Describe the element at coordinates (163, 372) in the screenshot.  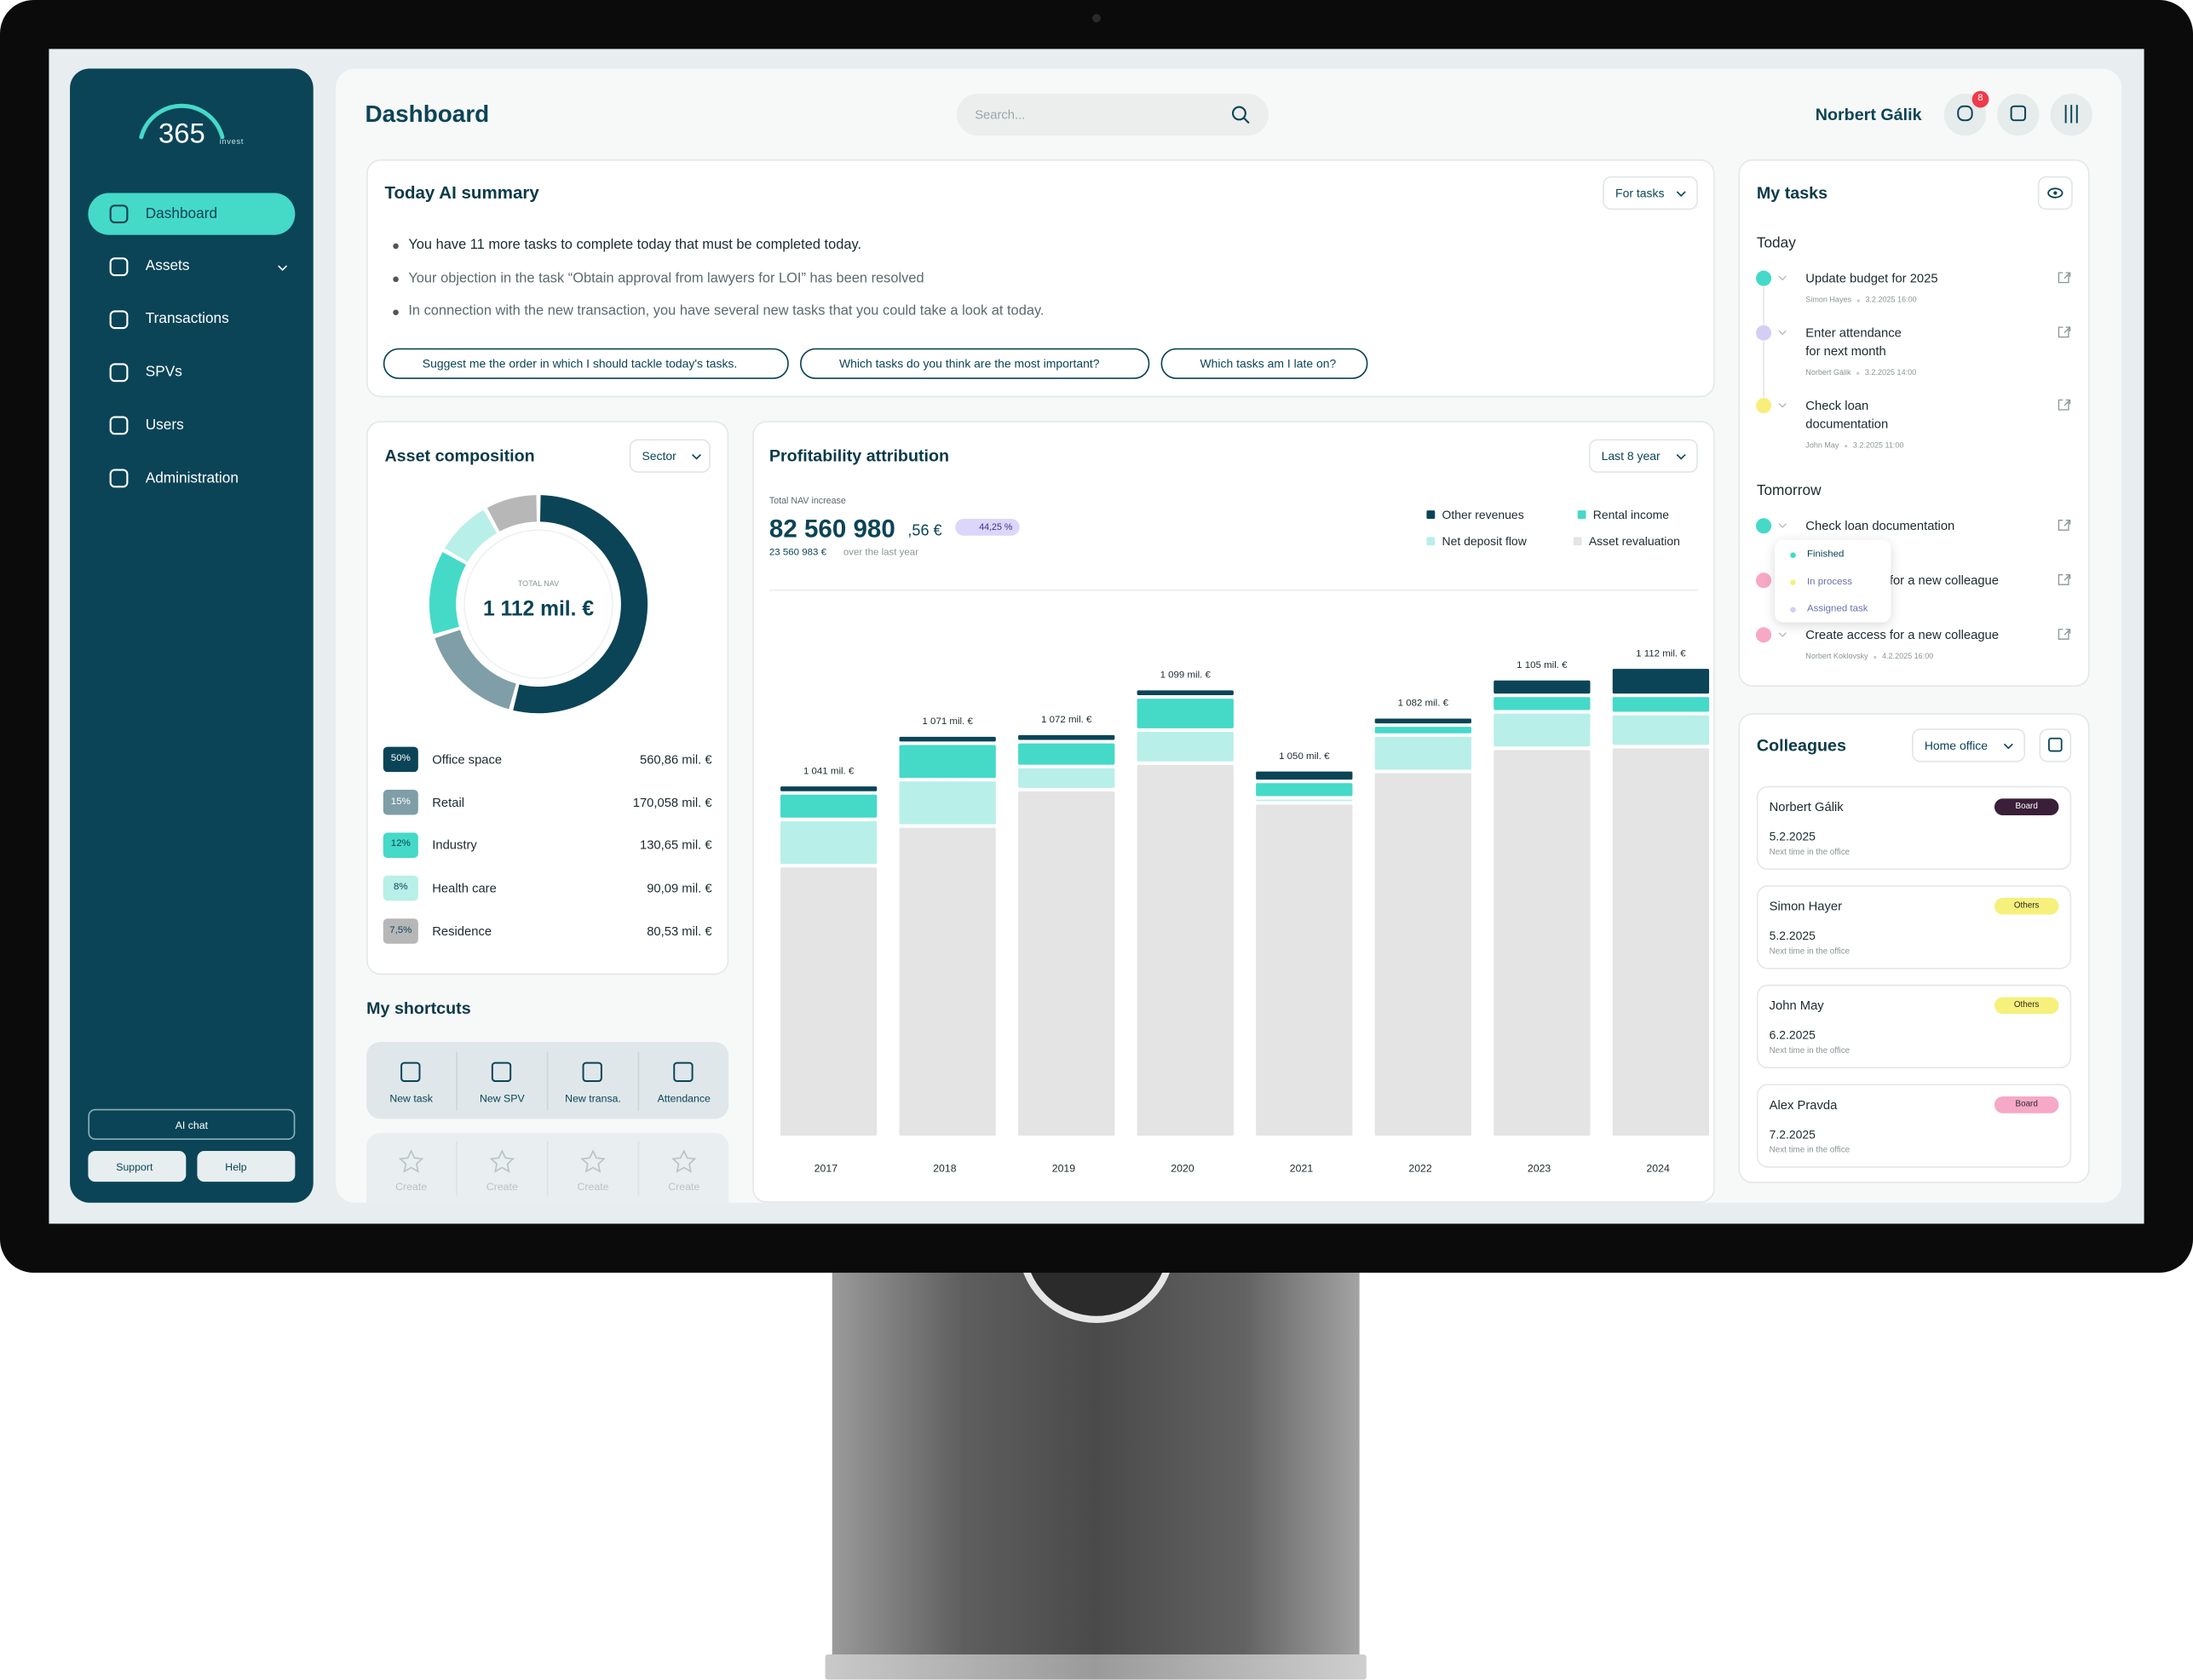
I see `nav-item: SPVs` at that location.